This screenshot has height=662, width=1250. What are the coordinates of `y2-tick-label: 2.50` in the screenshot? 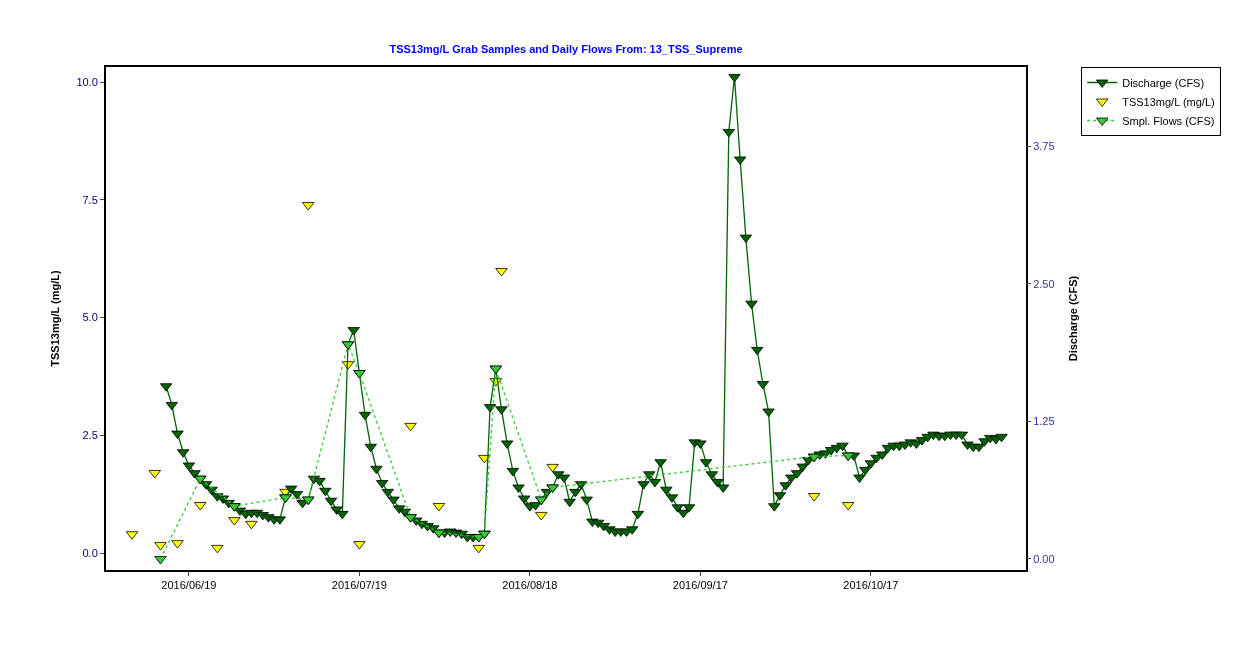 It's located at (1044, 283).